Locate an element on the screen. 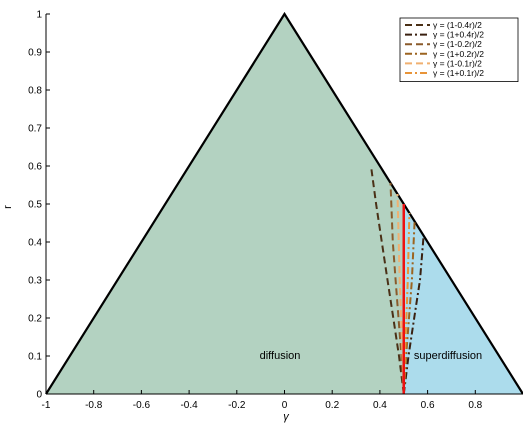 The image size is (523, 423). y-tick-label: 0.4 is located at coordinates (35, 243).